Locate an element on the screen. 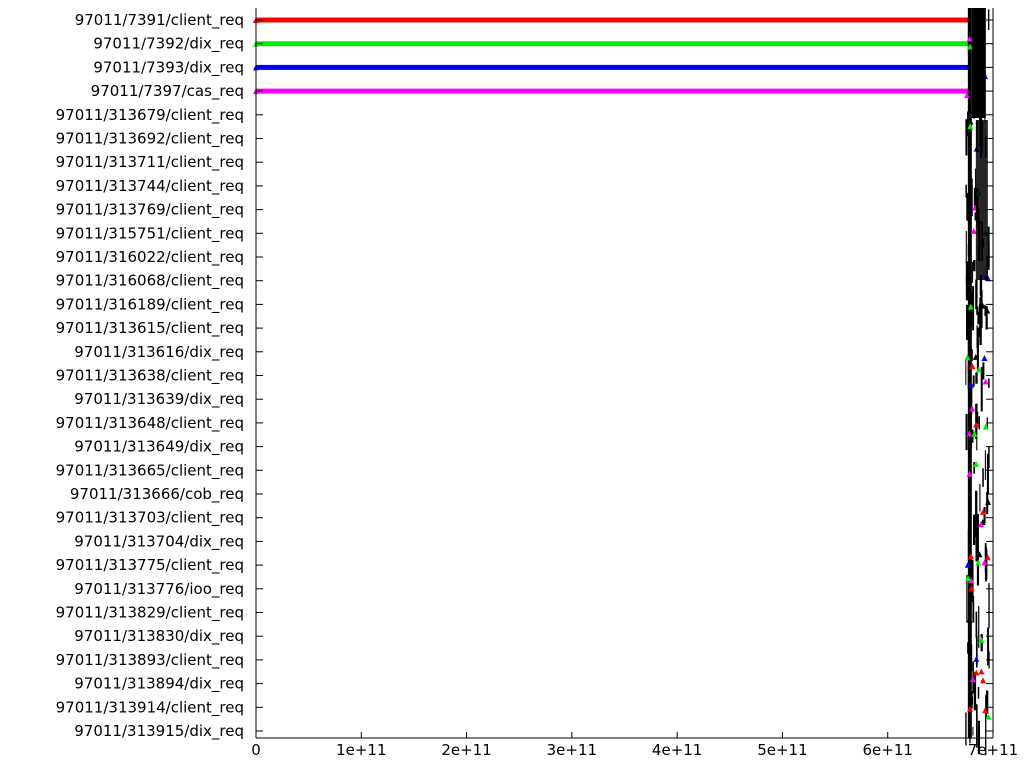  y-tick-label: 97011/313704/dix_req is located at coordinates (159, 541).